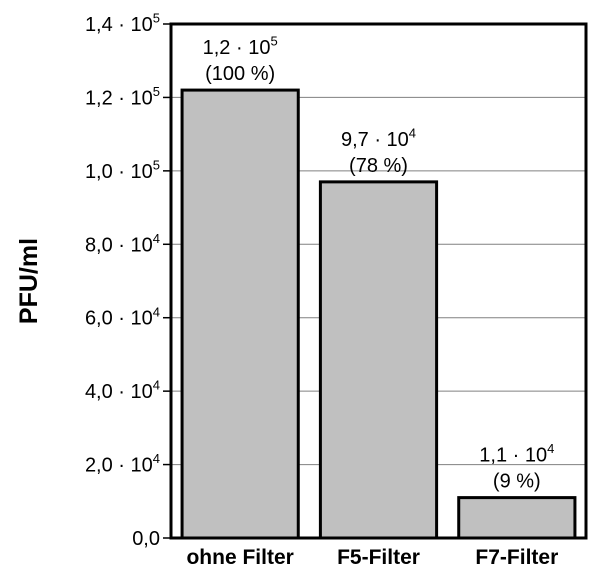  I want to click on x-axis-ticks: ohne Filter F5-Filter F7-Filter, so click(372, 555).